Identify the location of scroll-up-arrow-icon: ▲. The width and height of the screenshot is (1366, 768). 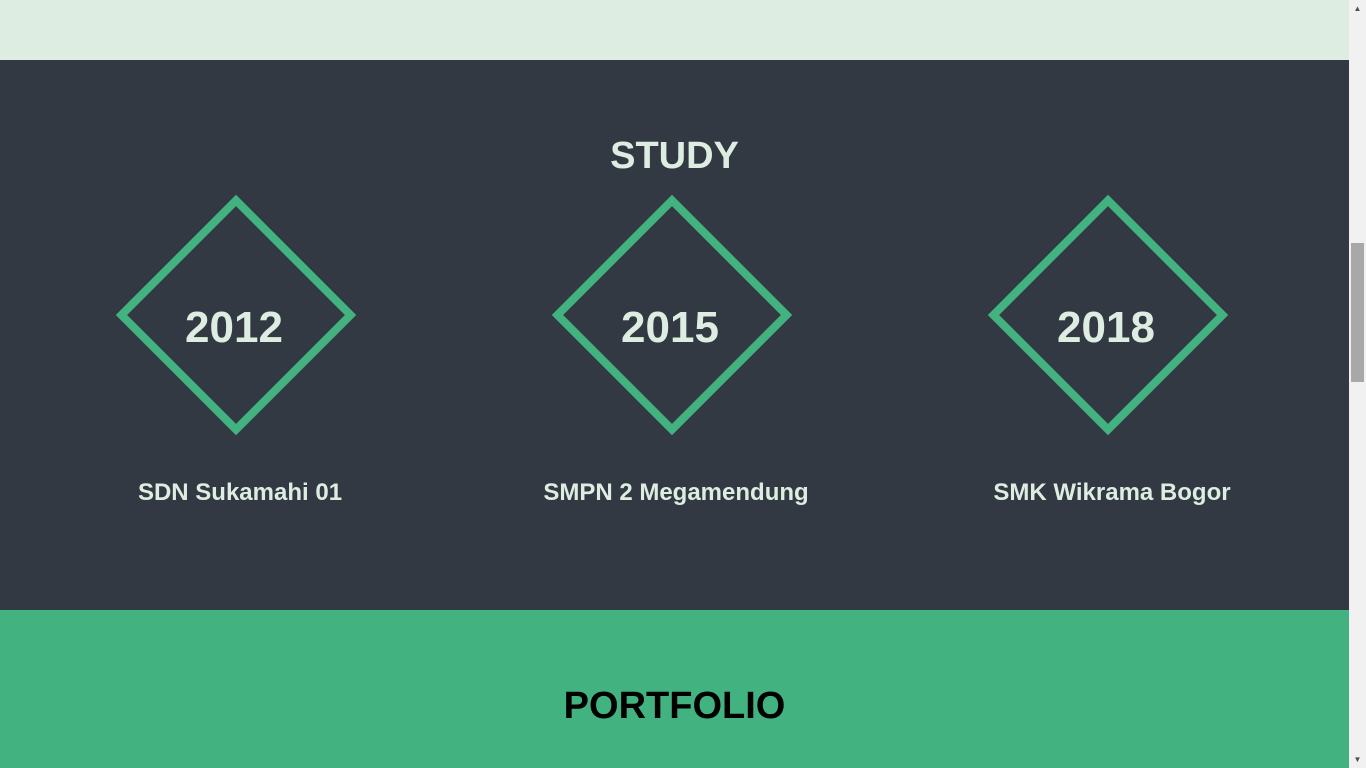
(1357, 8).